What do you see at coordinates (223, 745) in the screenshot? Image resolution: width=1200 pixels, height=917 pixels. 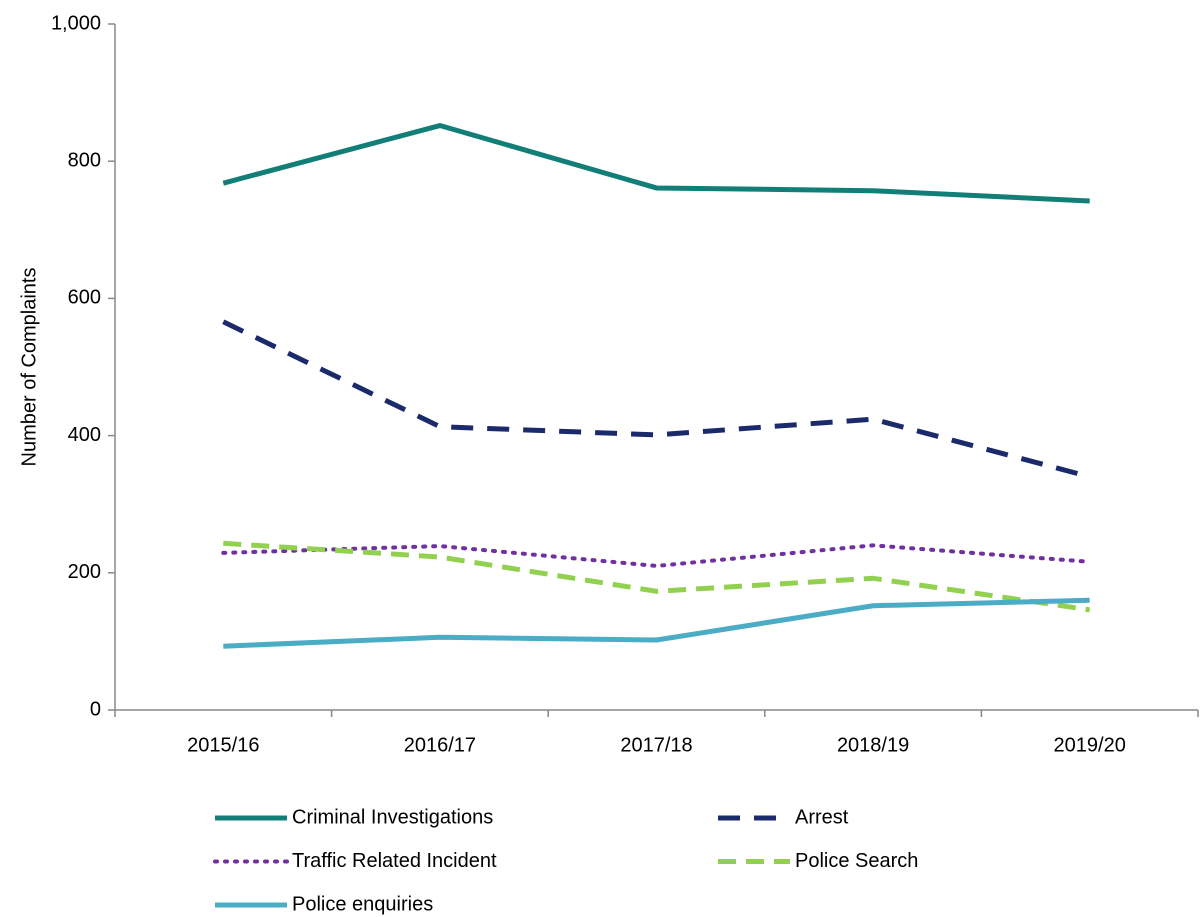 I see `x-tick-label: 2015/16` at bounding box center [223, 745].